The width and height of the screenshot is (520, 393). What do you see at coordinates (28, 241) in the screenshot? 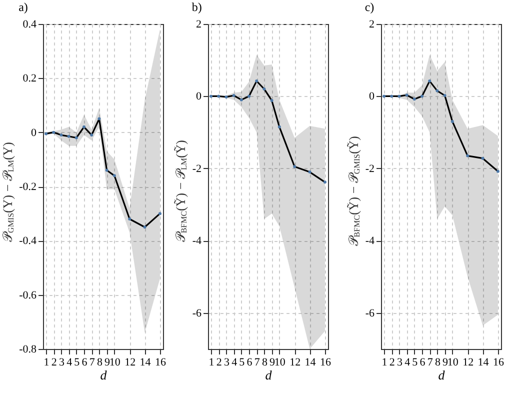
I see `y-tick-label: -0.4` at bounding box center [28, 241].